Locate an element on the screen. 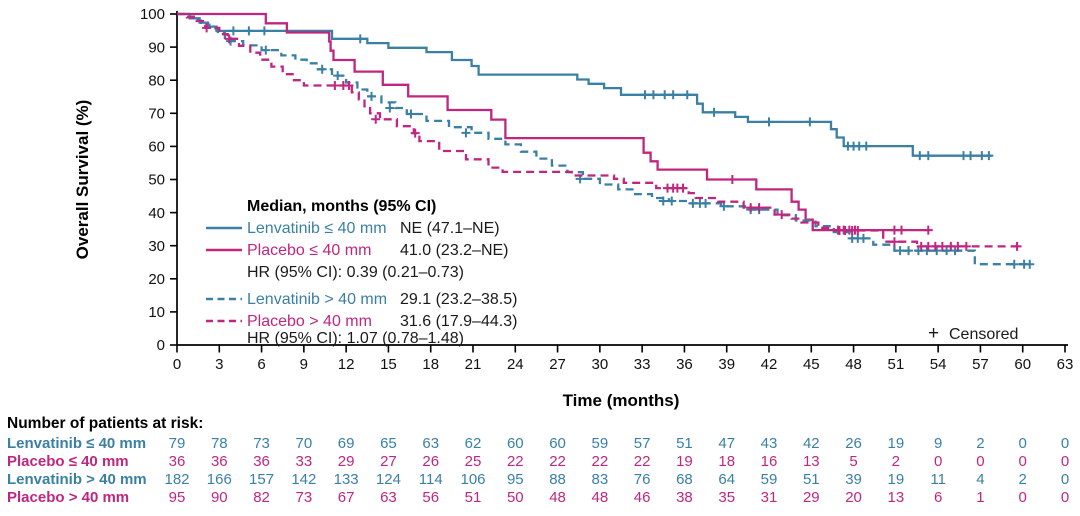  y-axis-title: Overall Survival (%) is located at coordinates (82, 180).